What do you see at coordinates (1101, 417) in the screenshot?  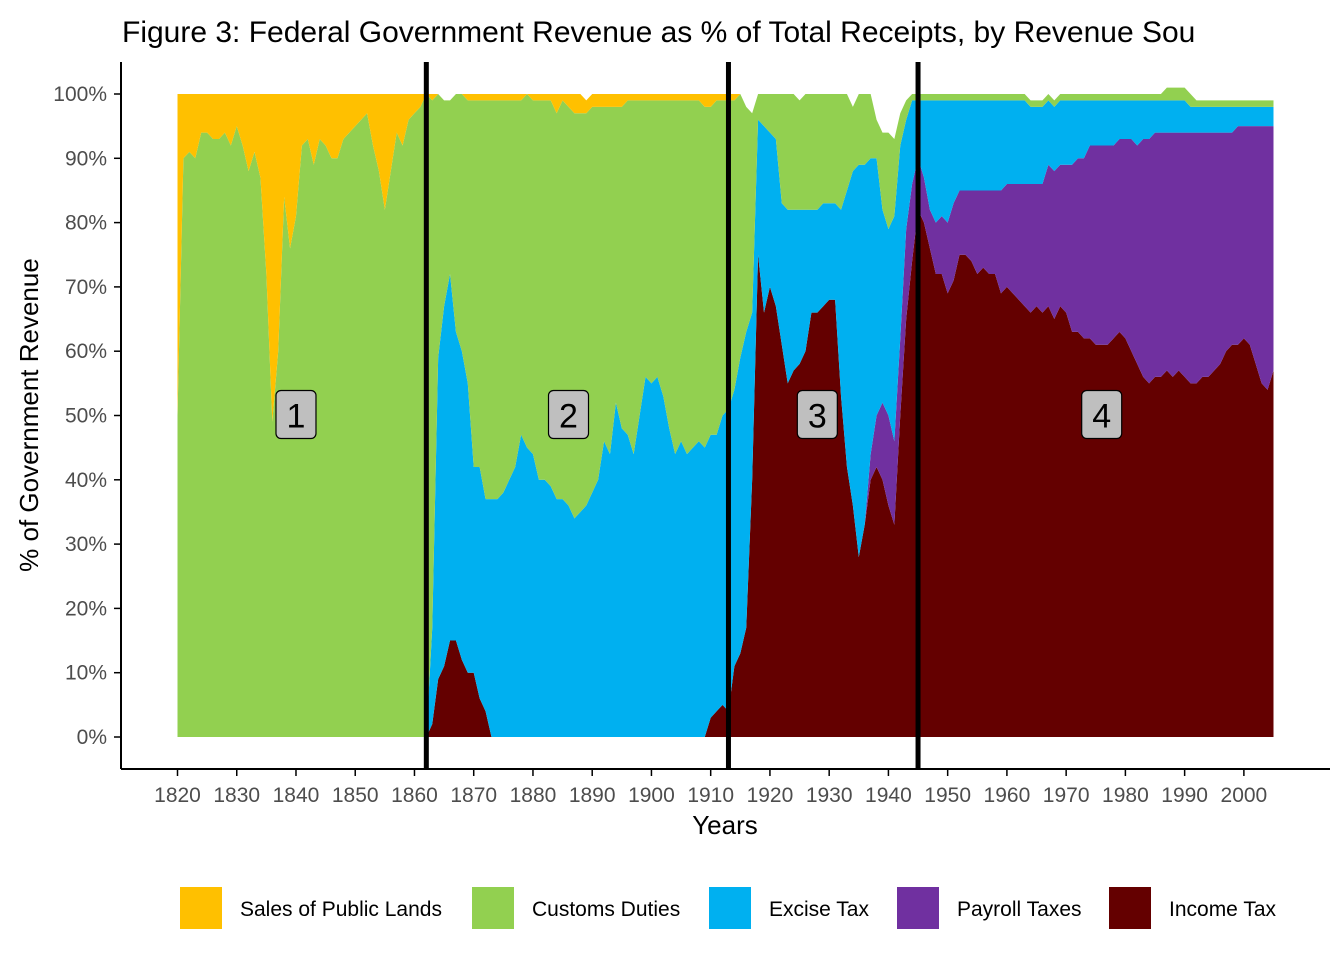 I see `era-label-text: 4` at bounding box center [1101, 417].